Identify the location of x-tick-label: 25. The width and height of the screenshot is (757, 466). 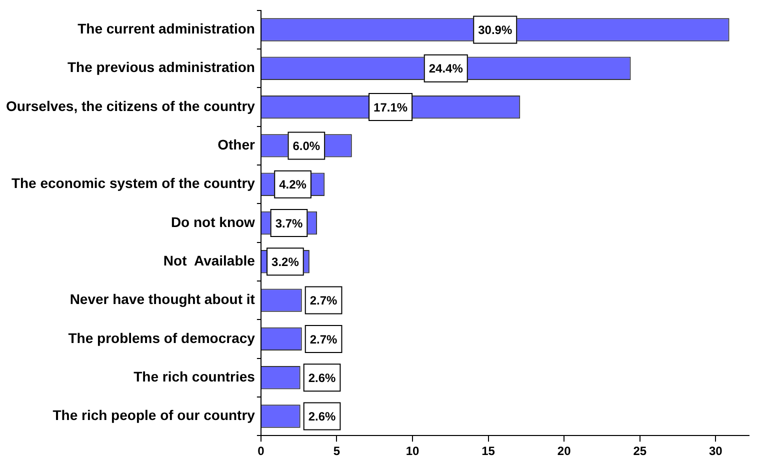
(640, 451).